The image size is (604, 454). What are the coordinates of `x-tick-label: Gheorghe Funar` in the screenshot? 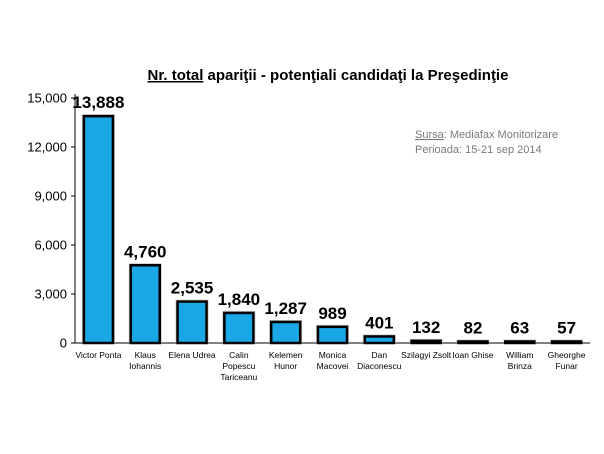 It's located at (567, 360).